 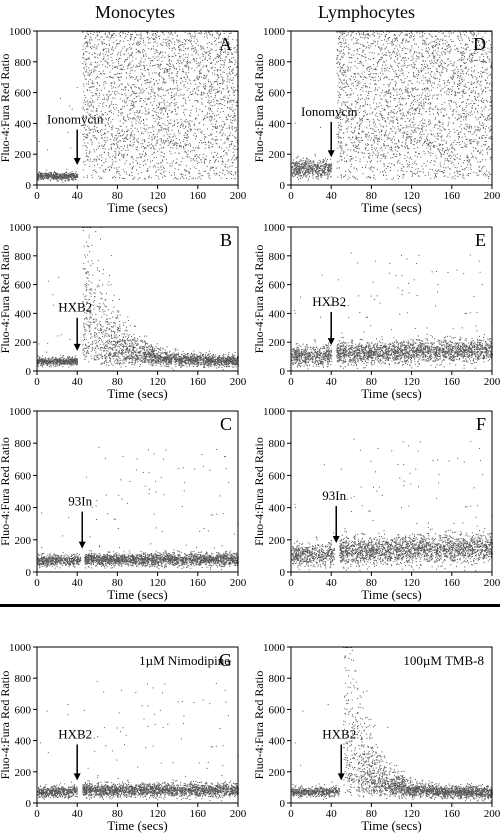 I want to click on x-tick-label: 0, so click(x=37, y=196).